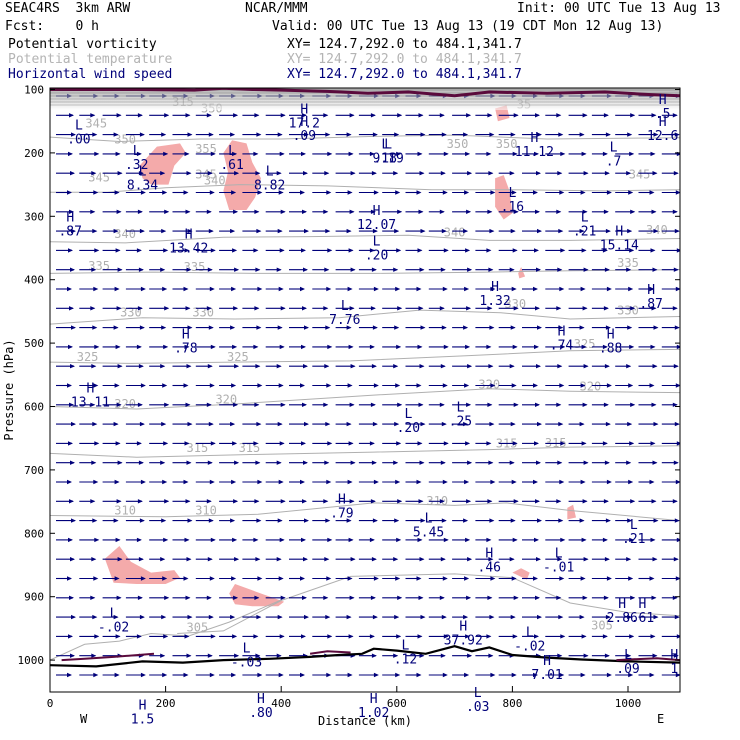  What do you see at coordinates (376, 225) in the screenshot?
I see `extremum-value: 12.07` at bounding box center [376, 225].